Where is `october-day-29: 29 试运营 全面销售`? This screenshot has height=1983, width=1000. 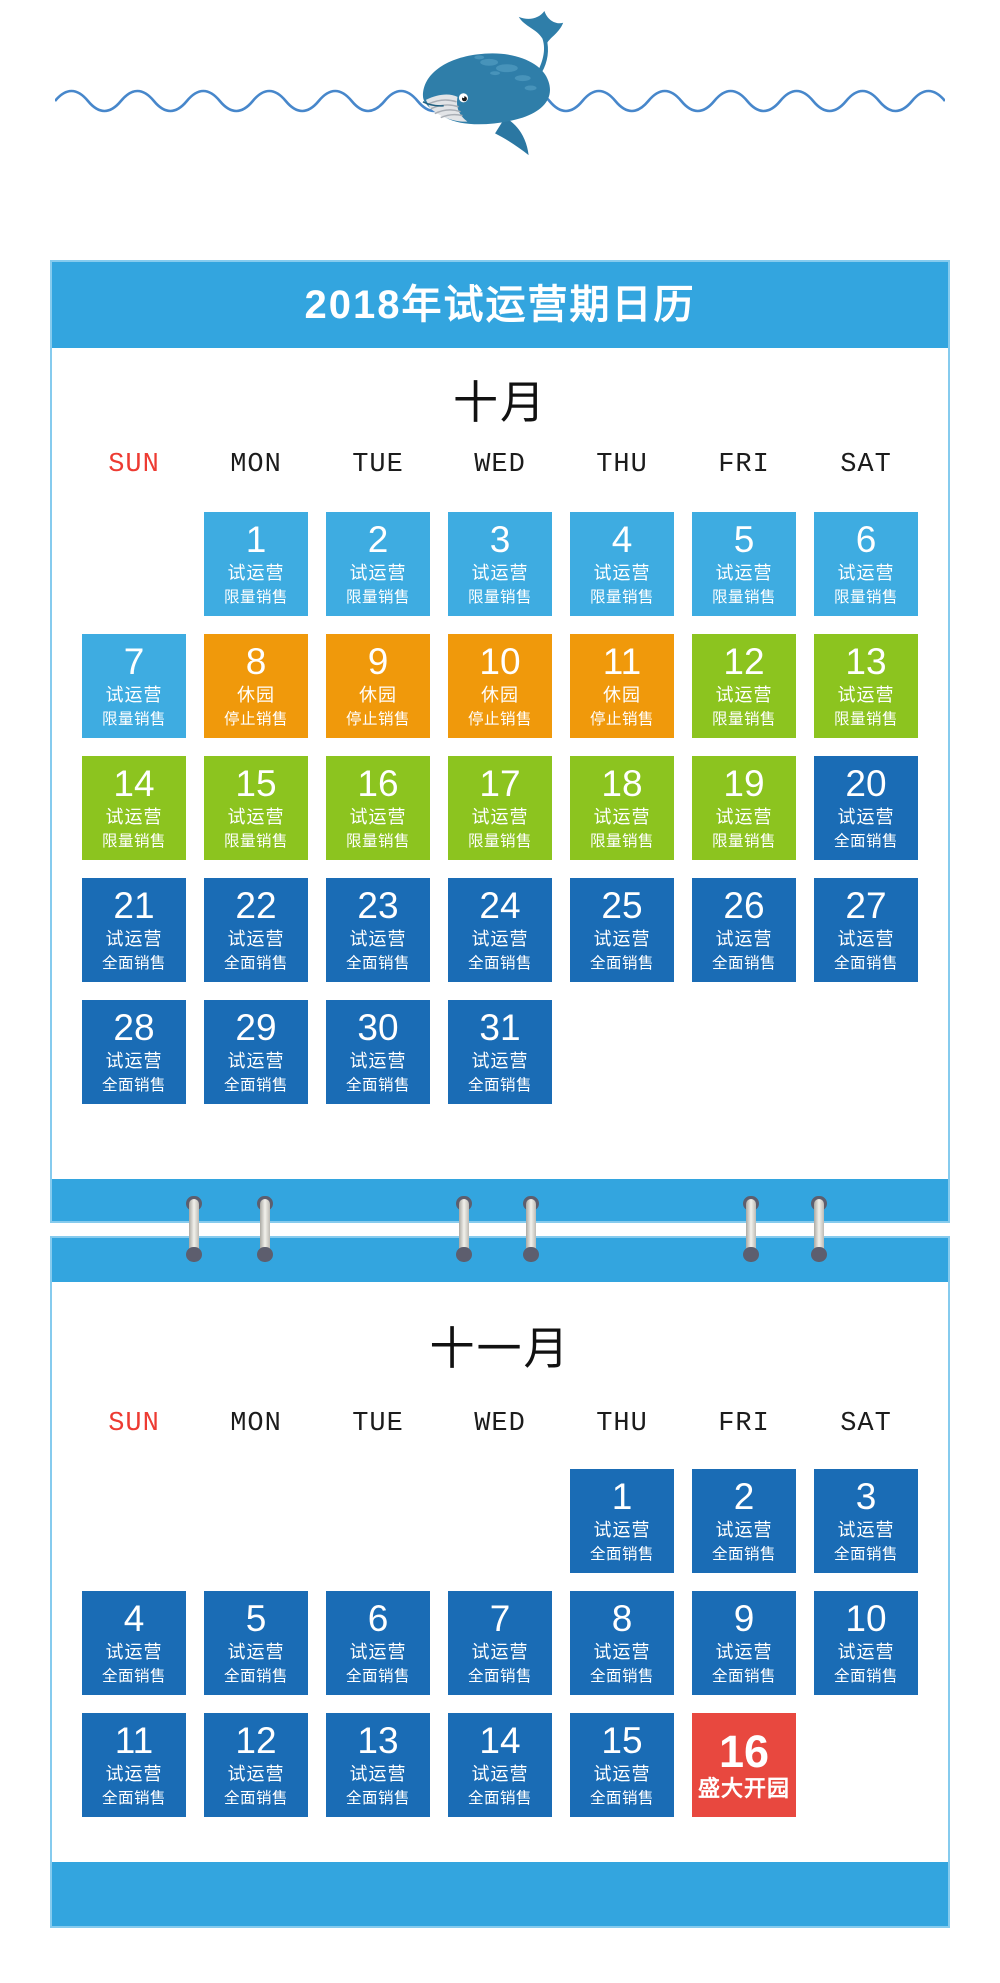 october-day-29: 29 试运营 全面销售 is located at coordinates (256, 1052).